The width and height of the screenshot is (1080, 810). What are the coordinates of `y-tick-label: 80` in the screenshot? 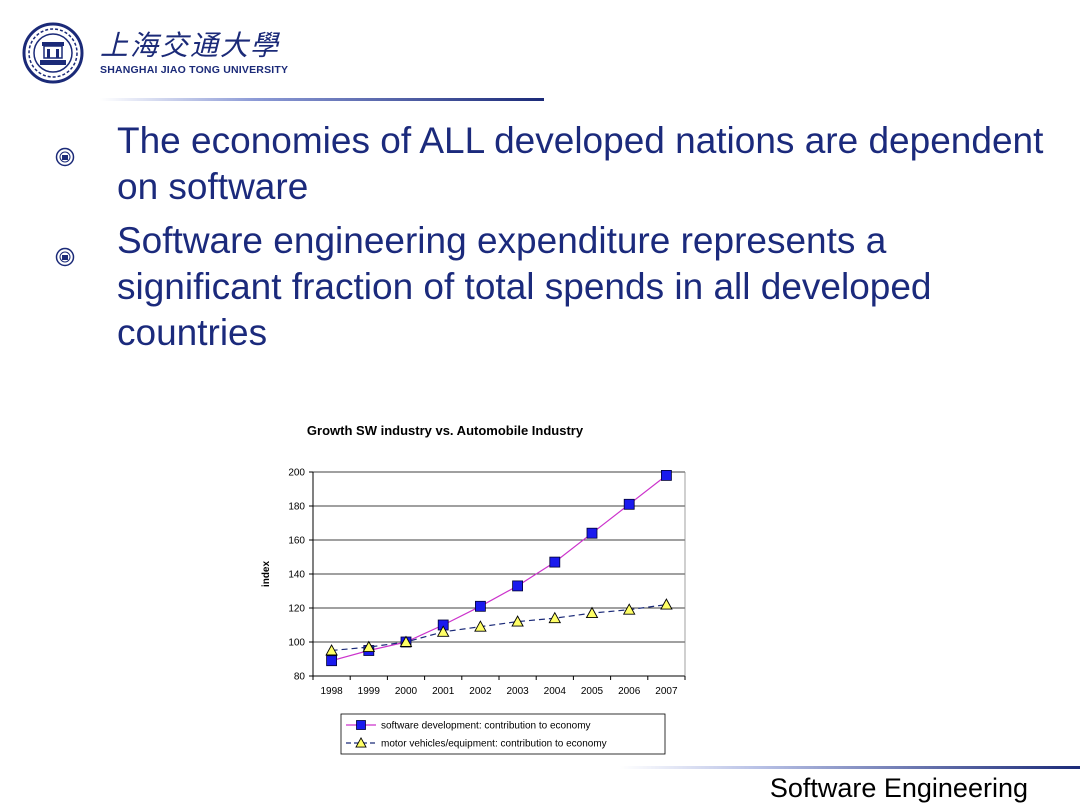 It's located at (300, 677).